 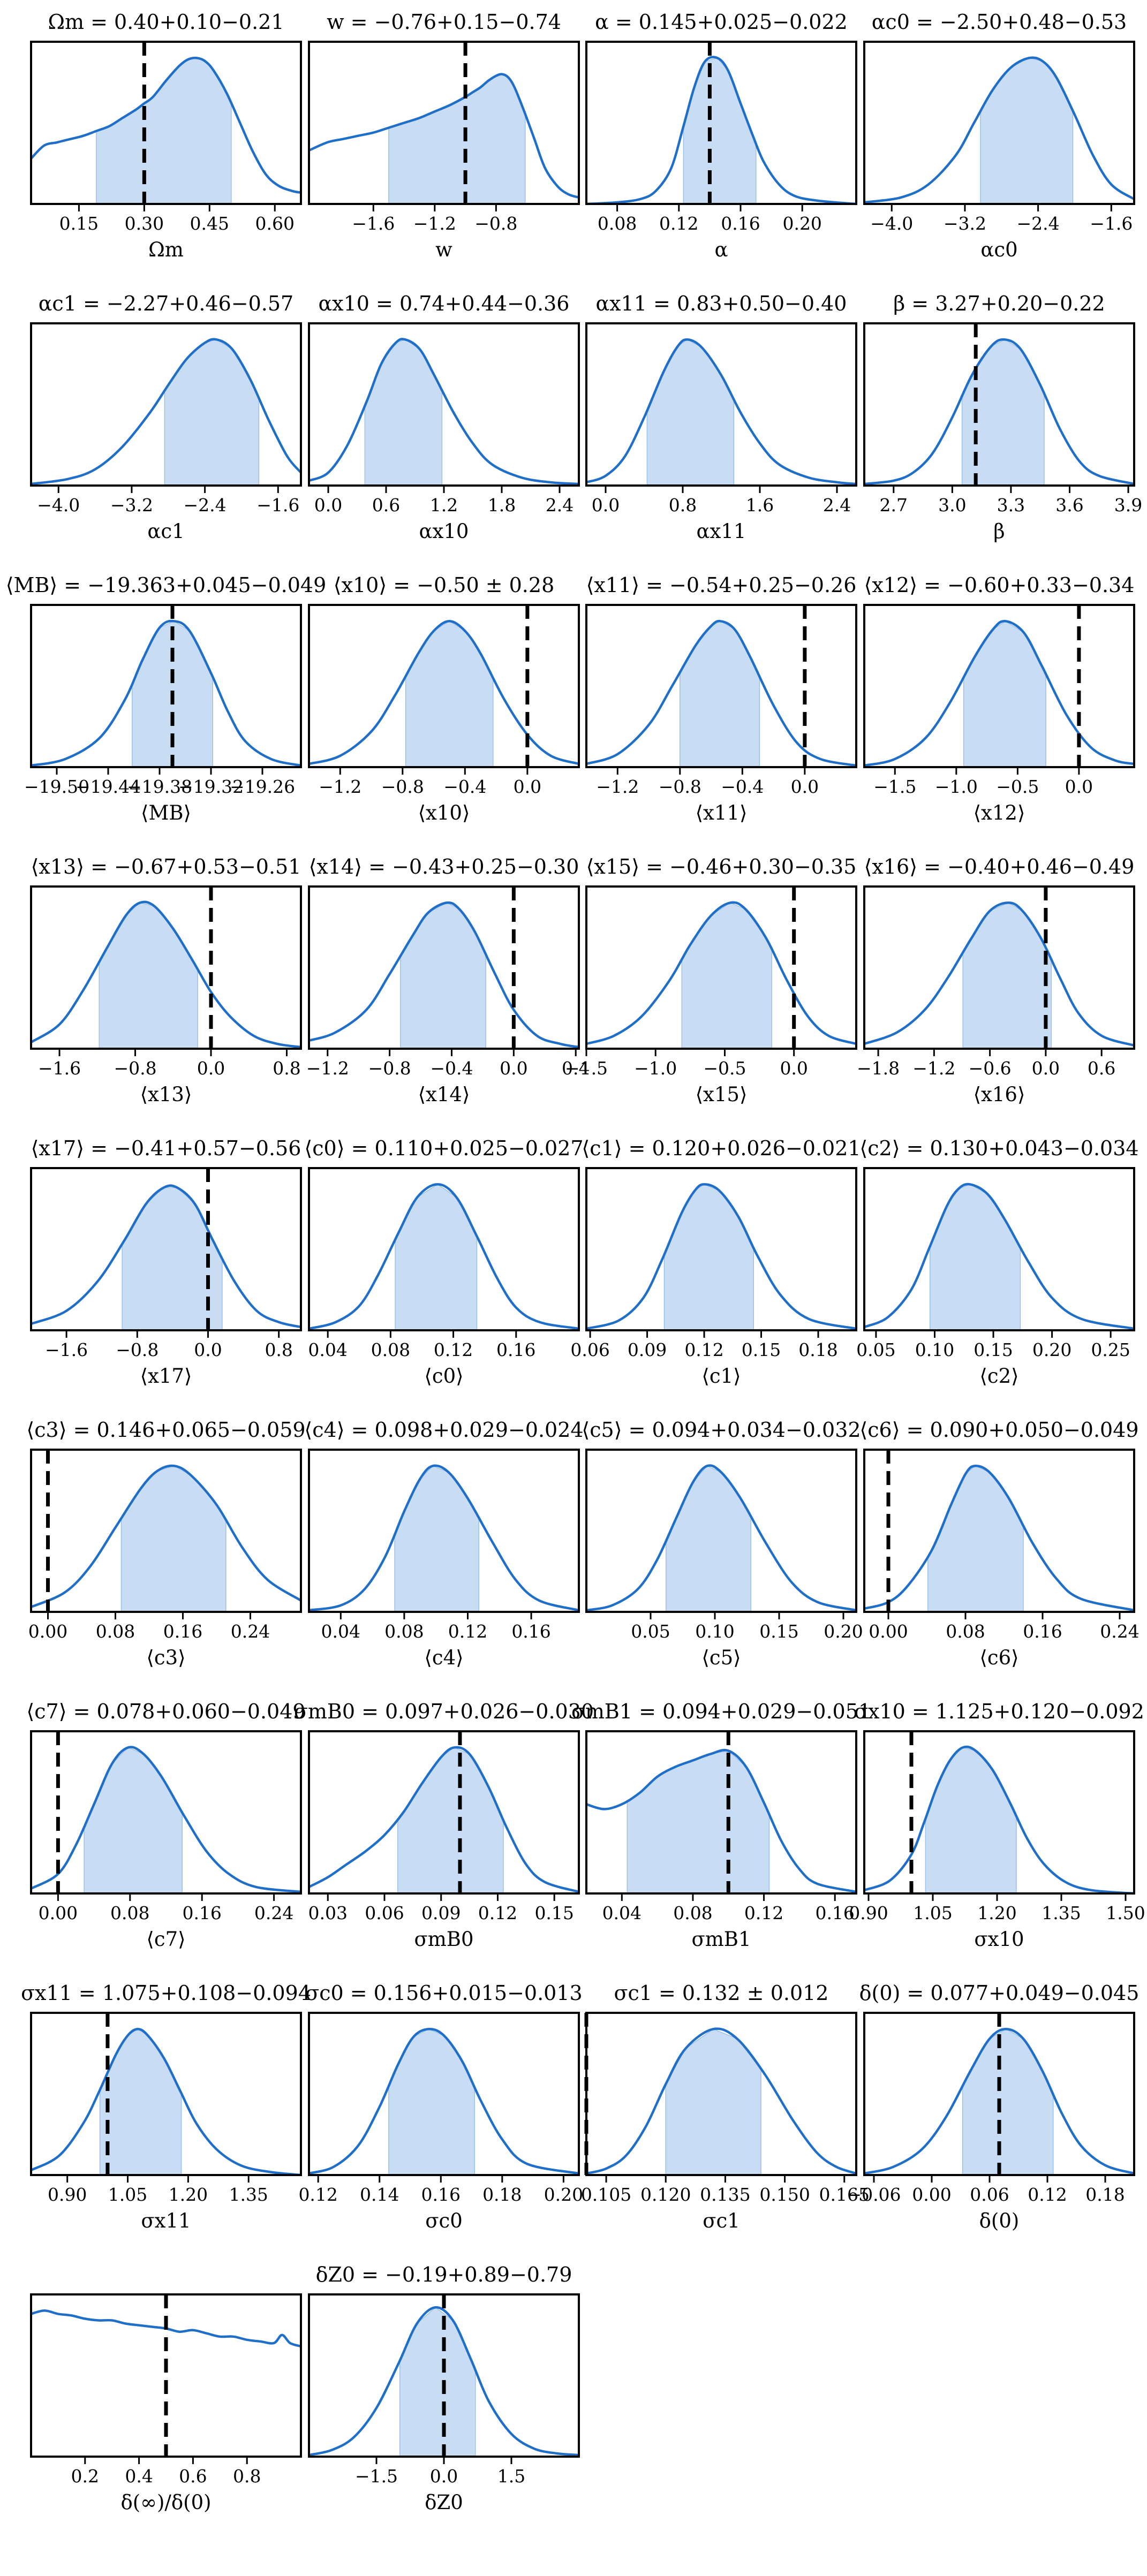 What do you see at coordinates (1110, 1349) in the screenshot?
I see `x-tick-label: 0.25` at bounding box center [1110, 1349].